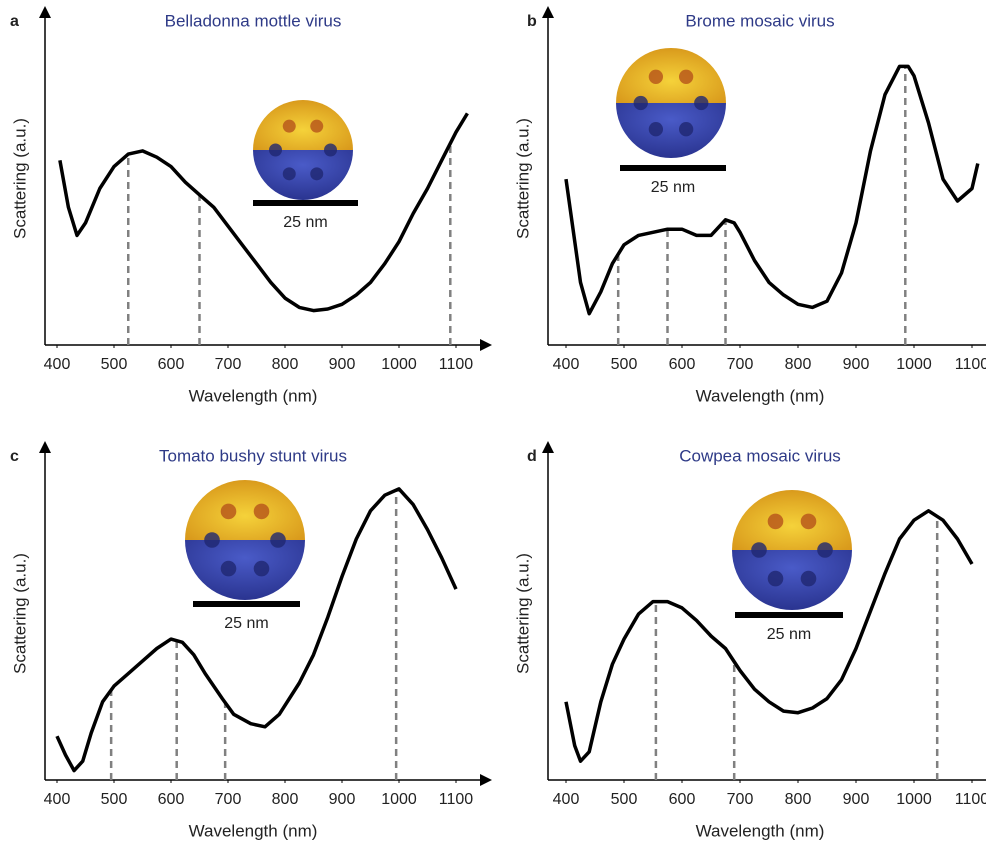 The height and width of the screenshot is (845, 986). Describe the element at coordinates (532, 456) in the screenshot. I see `panel-label: d` at that location.